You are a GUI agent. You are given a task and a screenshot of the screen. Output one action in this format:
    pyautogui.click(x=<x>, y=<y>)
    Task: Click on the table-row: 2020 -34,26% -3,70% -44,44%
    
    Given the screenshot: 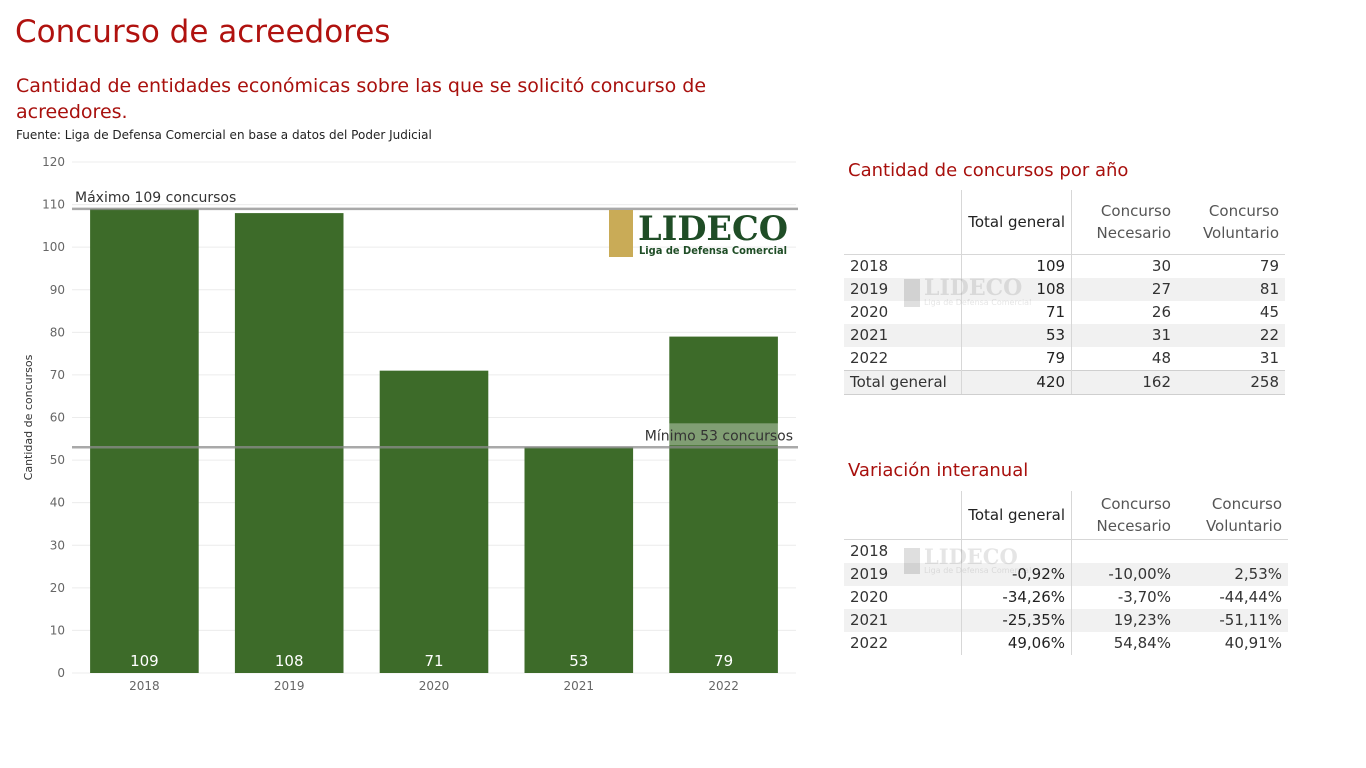 What is the action you would take?
    pyautogui.click(x=1066, y=597)
    